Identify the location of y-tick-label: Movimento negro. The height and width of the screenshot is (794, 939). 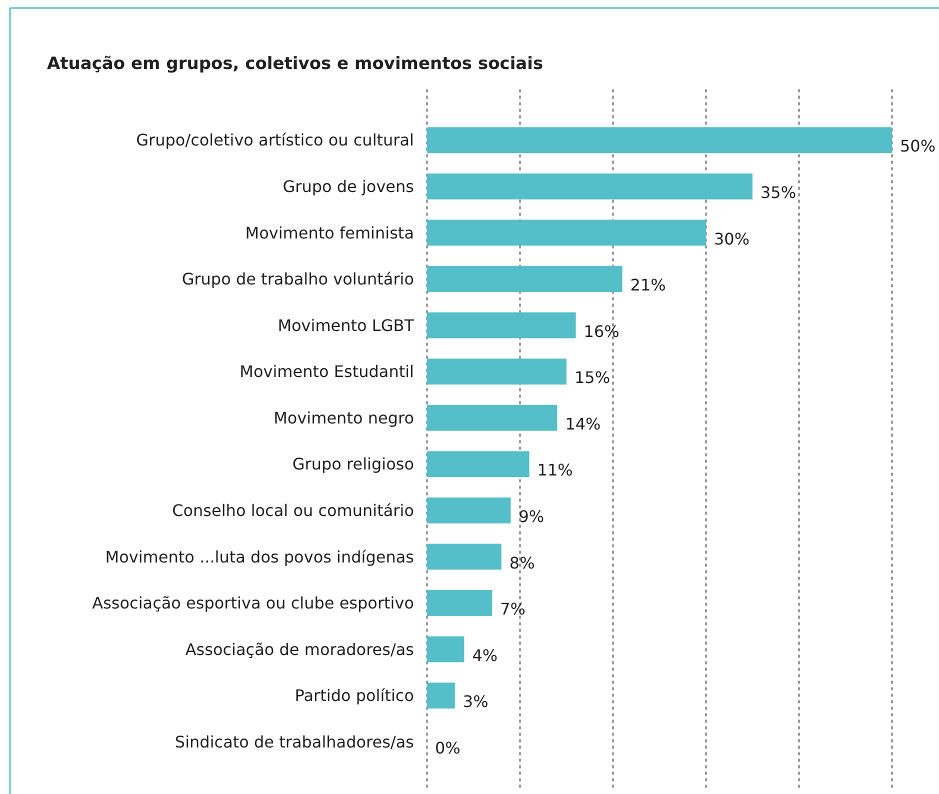
(344, 418).